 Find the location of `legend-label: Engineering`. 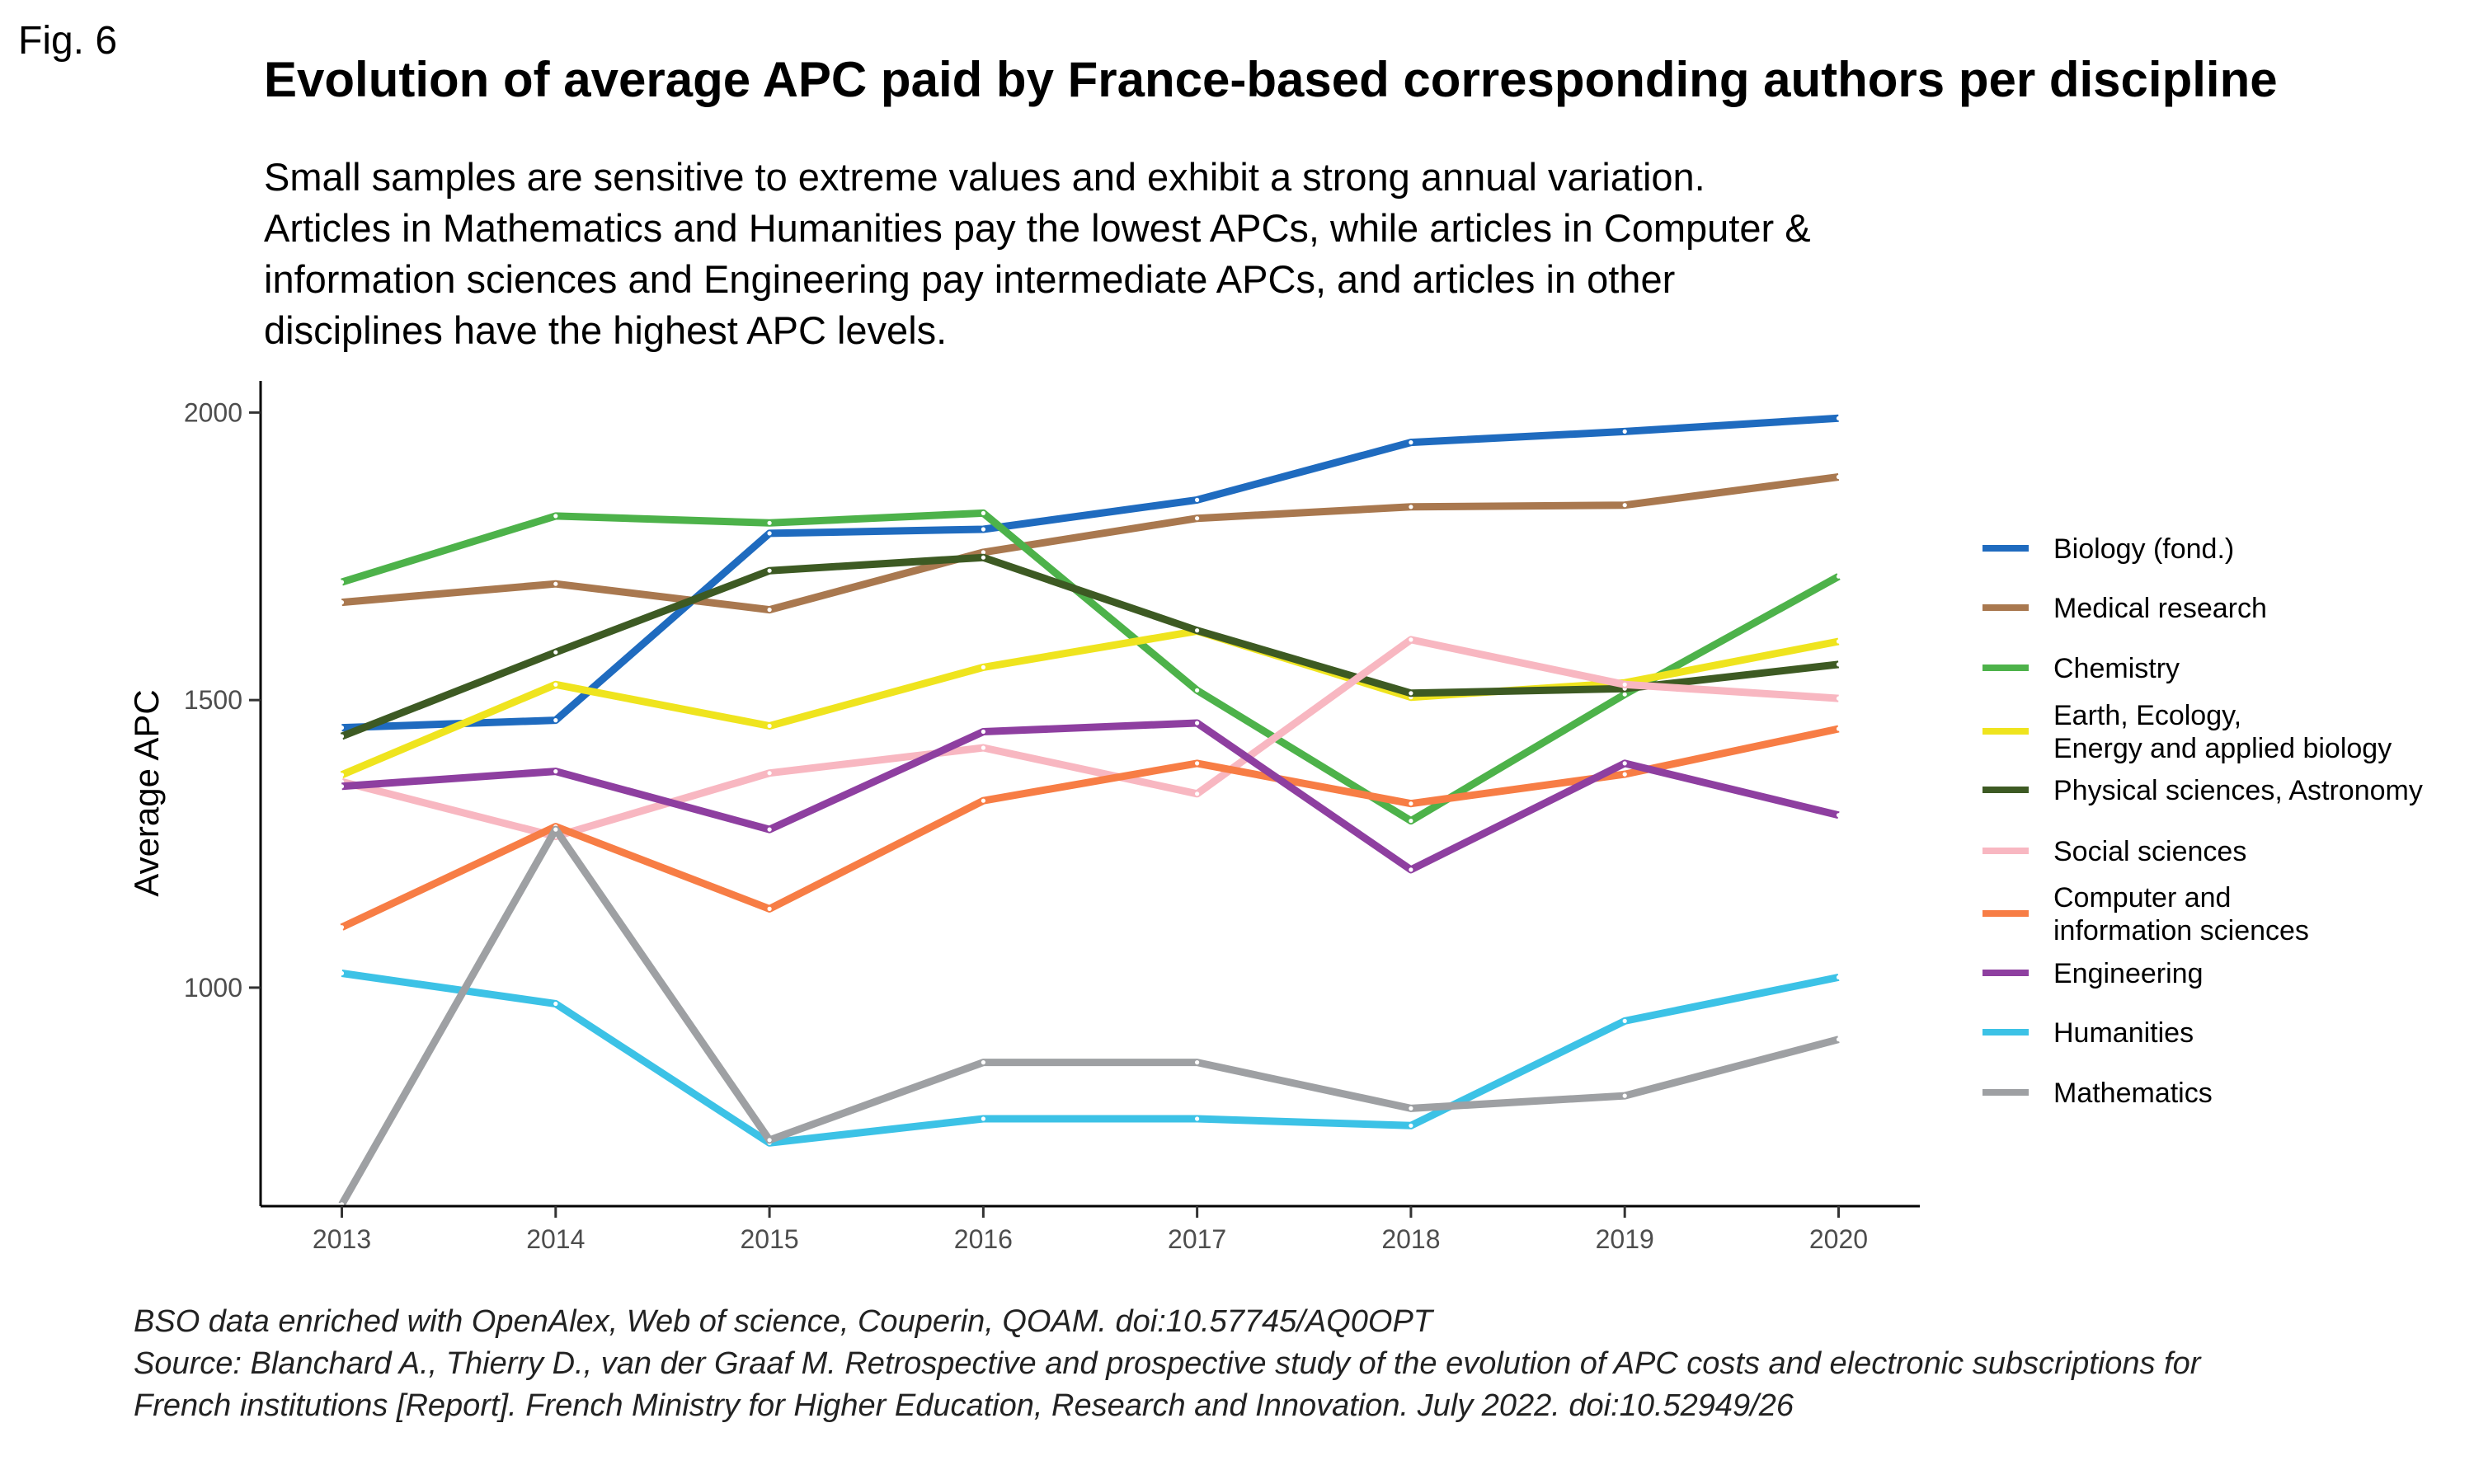

legend-label: Engineering is located at coordinates (2128, 973).